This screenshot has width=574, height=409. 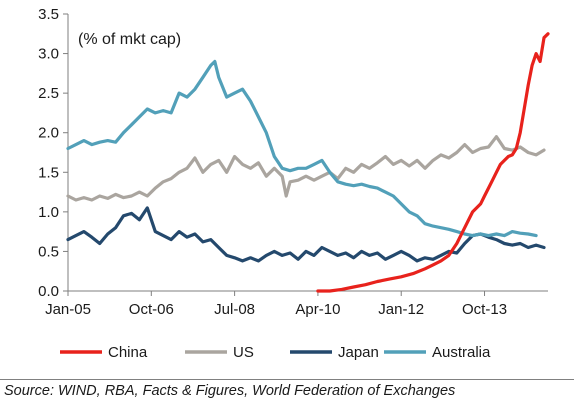 I want to click on x-tick-label: Oct-13, so click(x=484, y=309).